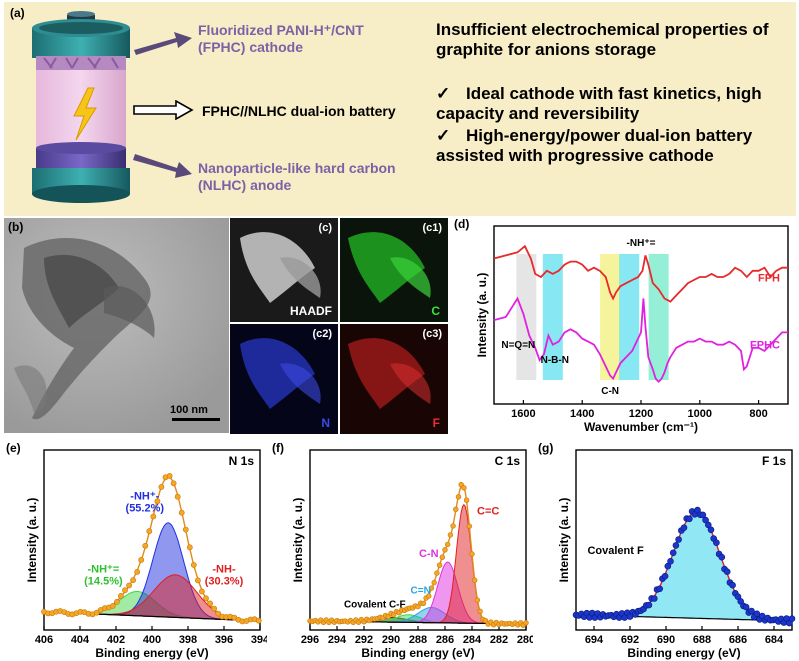 Image resolution: width=799 pixels, height=661 pixels. What do you see at coordinates (630, 640) in the screenshot?
I see `x-tick-label: 692` at bounding box center [630, 640].